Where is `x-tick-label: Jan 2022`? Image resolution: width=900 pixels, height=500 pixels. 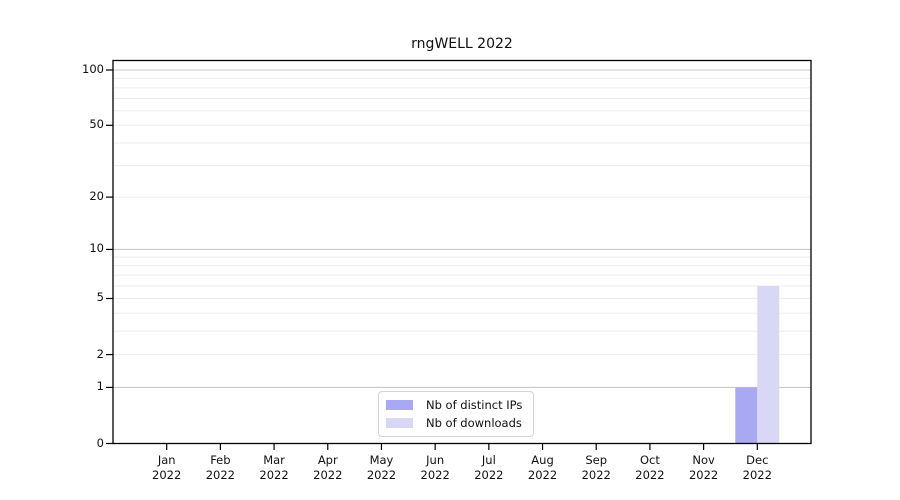
x-tick-label: Jan 2022 is located at coordinates (167, 467).